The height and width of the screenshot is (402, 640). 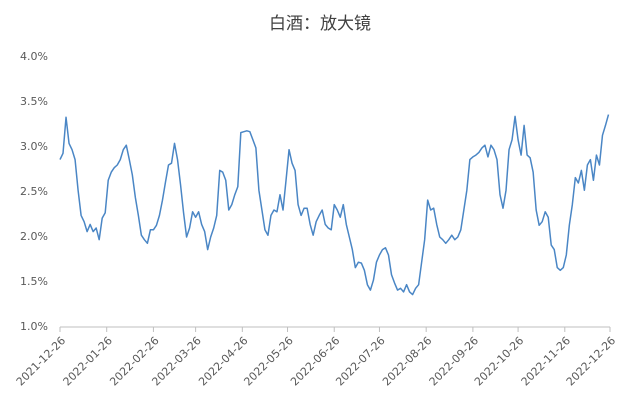 I want to click on y-tick-label: 3.0%, so click(x=34, y=146).